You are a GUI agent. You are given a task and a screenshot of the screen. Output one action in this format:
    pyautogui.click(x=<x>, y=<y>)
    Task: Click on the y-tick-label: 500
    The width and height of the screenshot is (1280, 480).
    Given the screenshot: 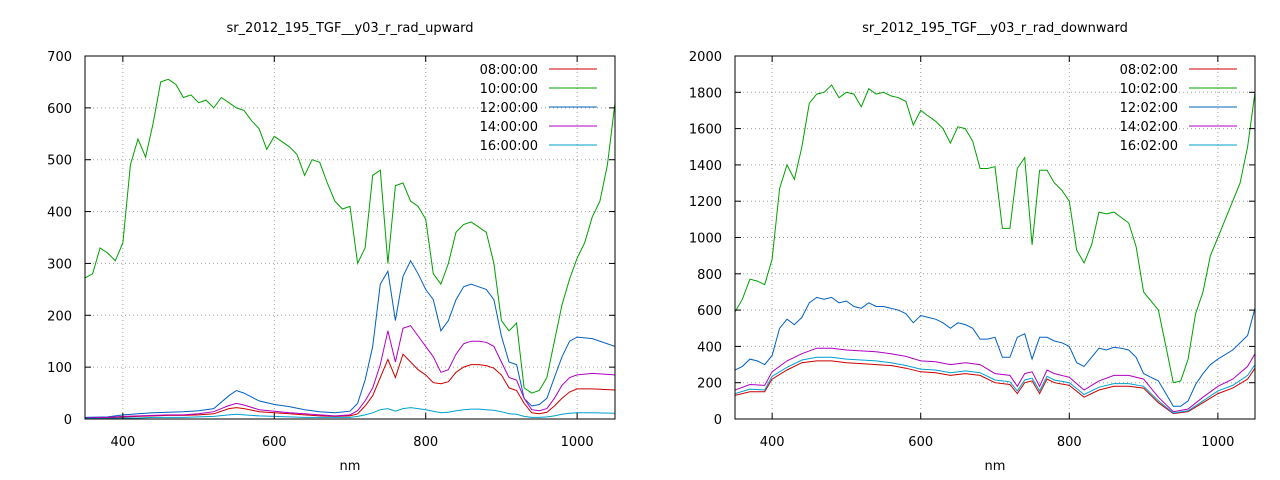 What is the action you would take?
    pyautogui.click(x=59, y=161)
    